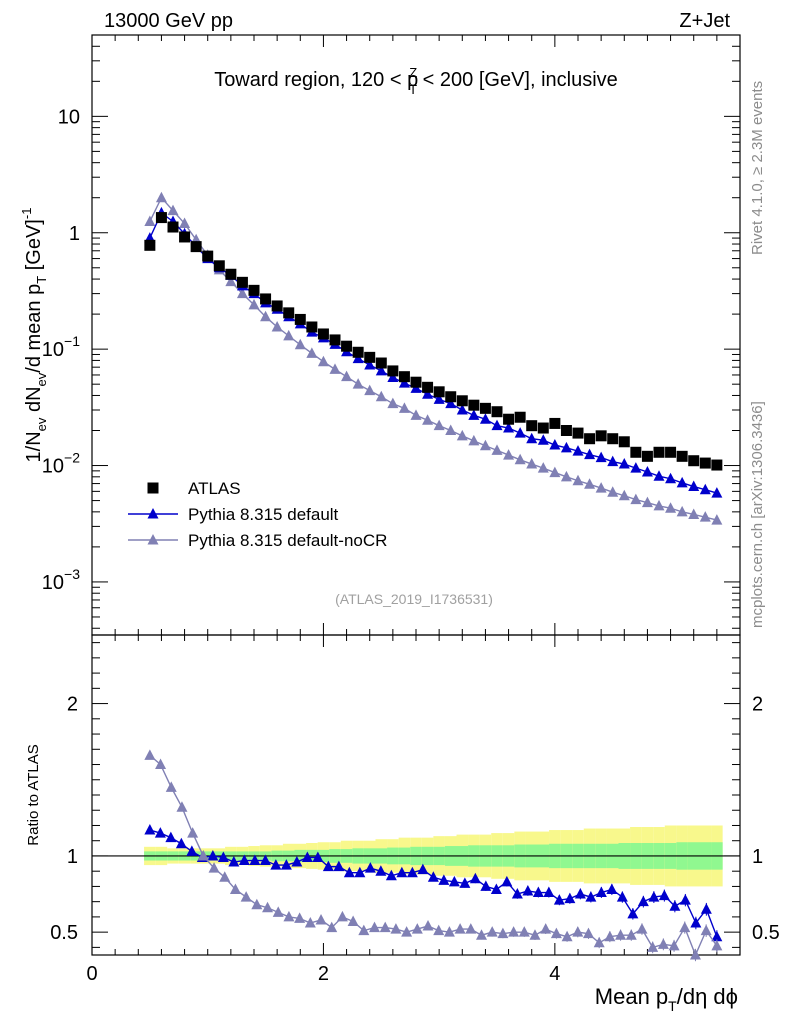  I want to click on y-tick-label: 10⁻², so click(61, 464).